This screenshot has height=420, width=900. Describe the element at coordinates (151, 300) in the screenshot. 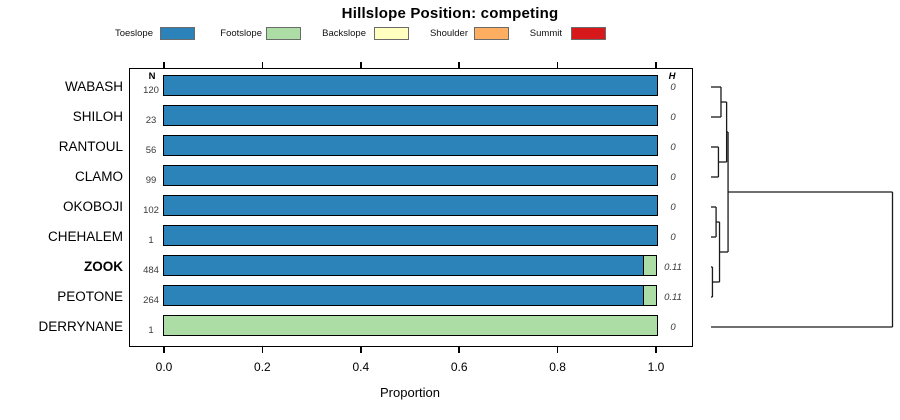

I see `n-value: 264` at that location.